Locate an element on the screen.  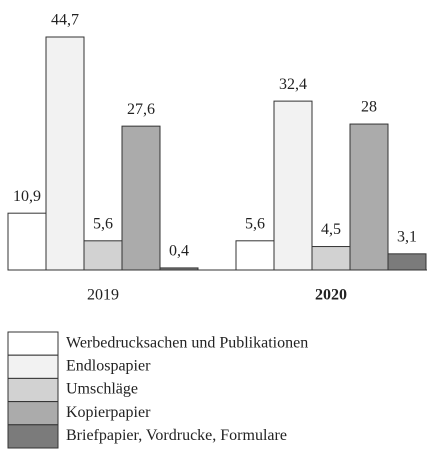
value-label: 4,5 is located at coordinates (331, 229).